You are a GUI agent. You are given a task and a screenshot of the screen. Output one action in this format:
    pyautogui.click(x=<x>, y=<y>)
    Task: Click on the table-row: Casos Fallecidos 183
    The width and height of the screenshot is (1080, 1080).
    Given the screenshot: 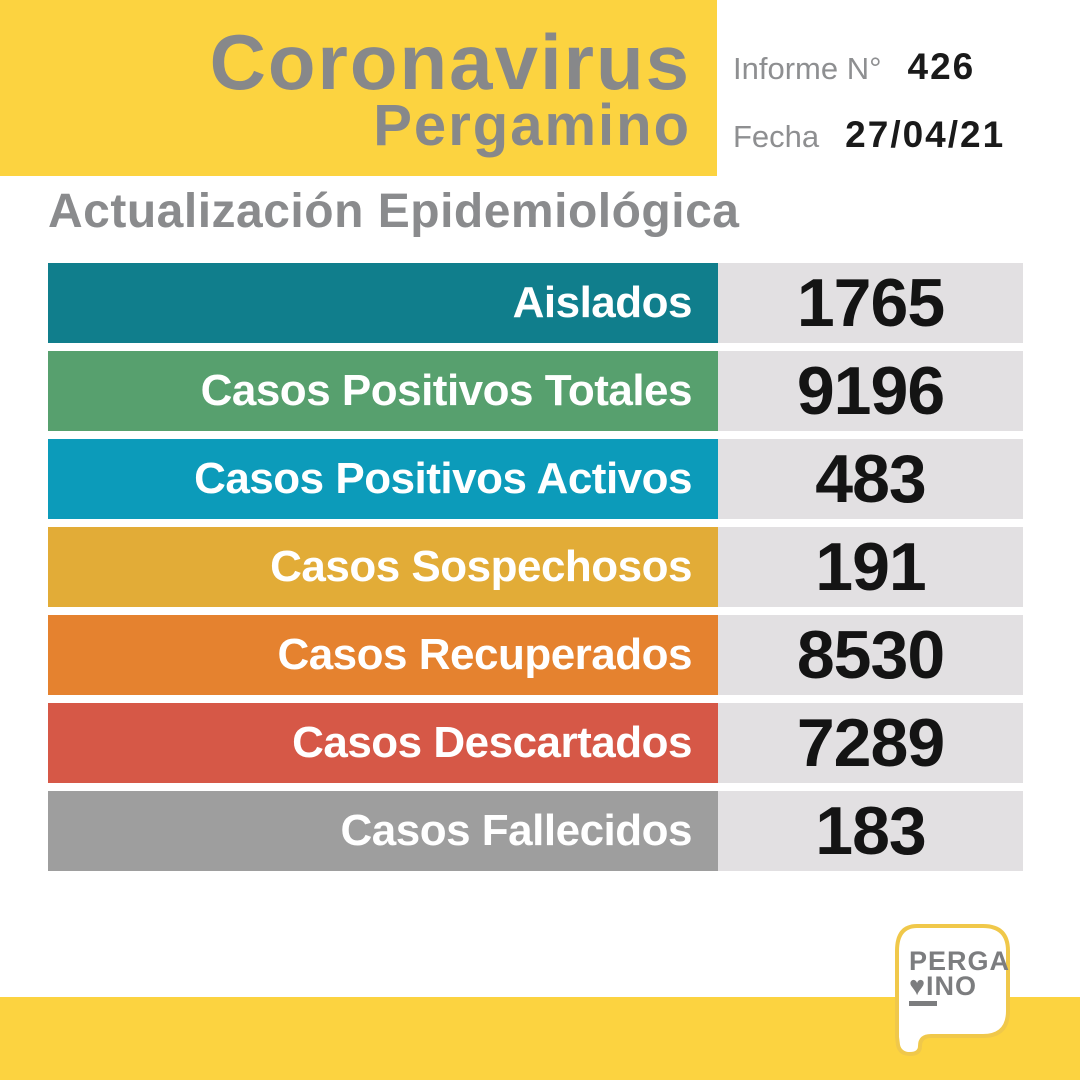 What is the action you would take?
    pyautogui.click(x=535, y=831)
    